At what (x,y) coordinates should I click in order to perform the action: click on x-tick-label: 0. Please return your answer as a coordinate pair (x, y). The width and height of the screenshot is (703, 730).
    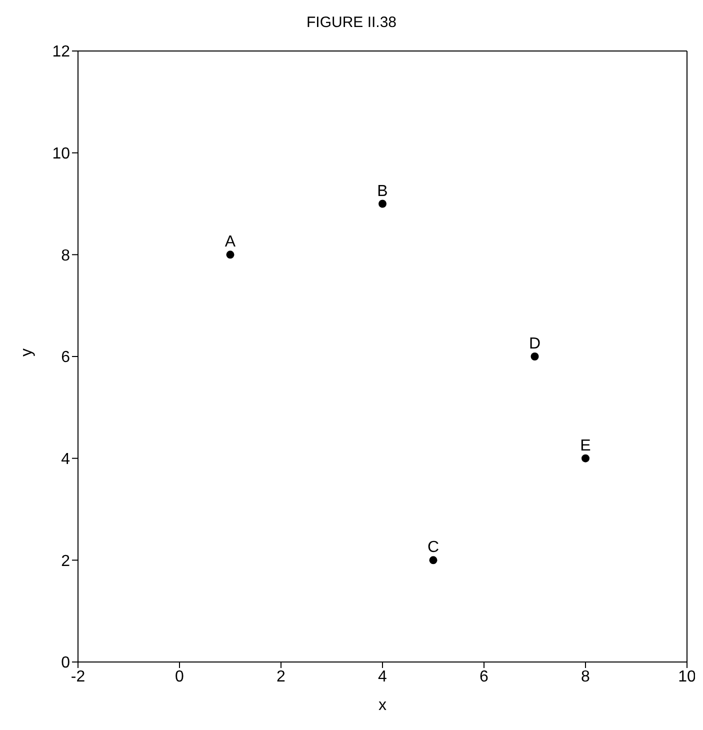
    Looking at the image, I should click on (179, 677).